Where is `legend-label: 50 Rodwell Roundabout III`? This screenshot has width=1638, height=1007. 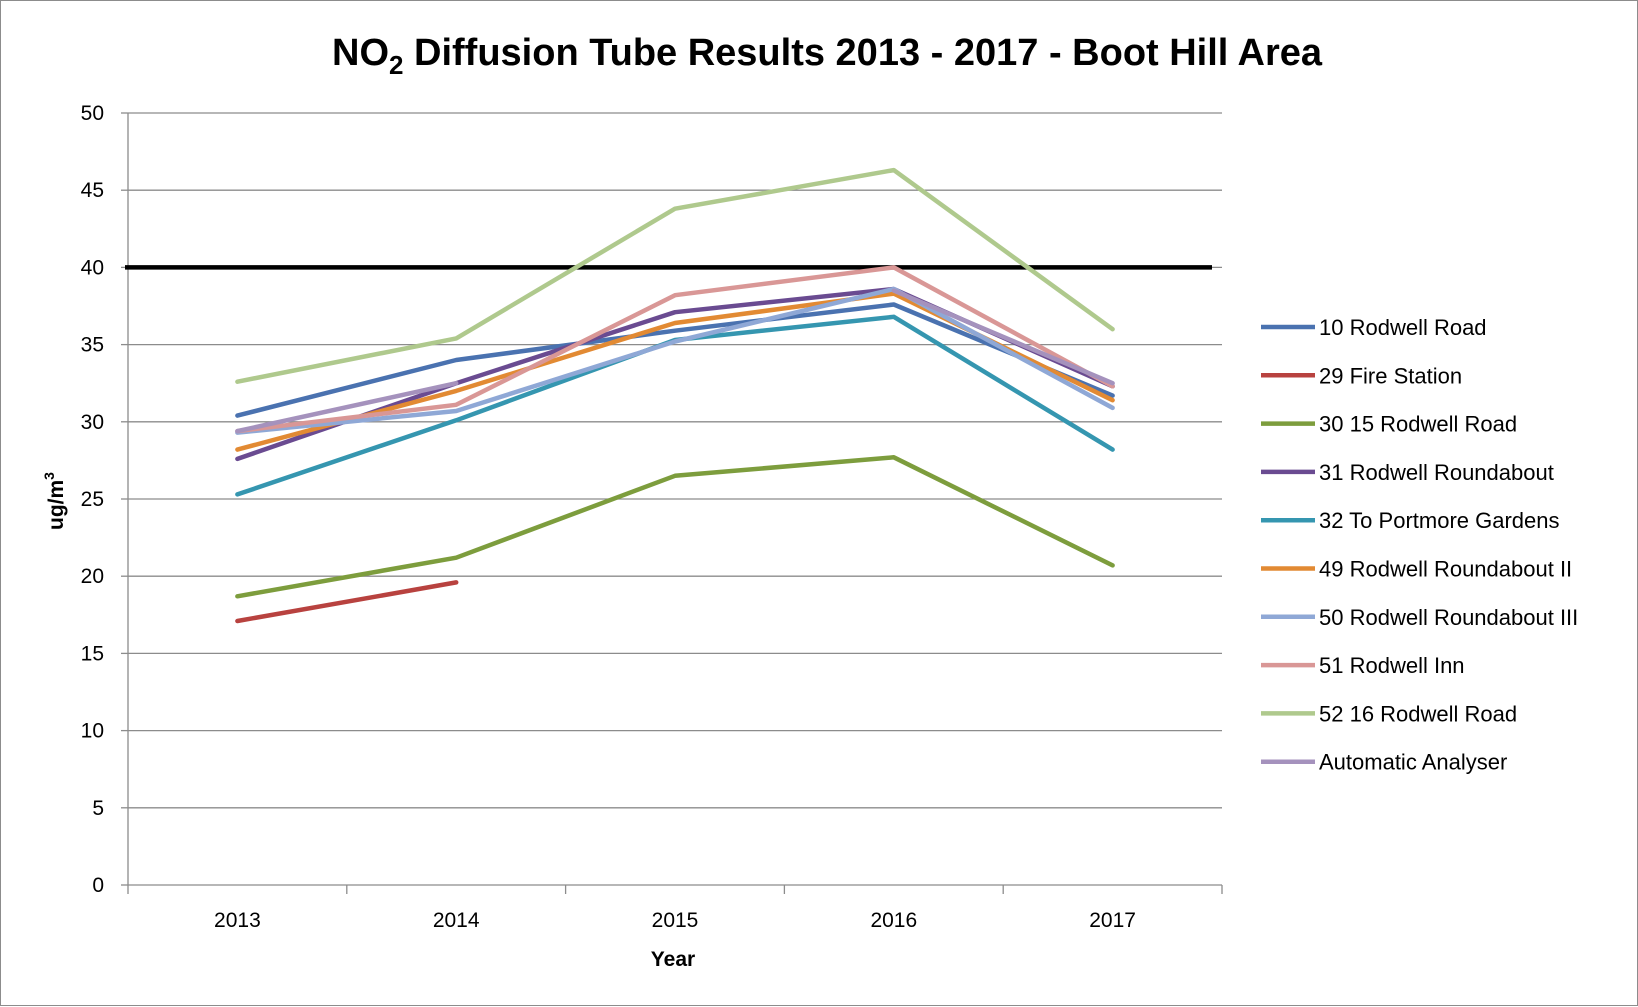 legend-label: 50 Rodwell Roundabout III is located at coordinates (1448, 617).